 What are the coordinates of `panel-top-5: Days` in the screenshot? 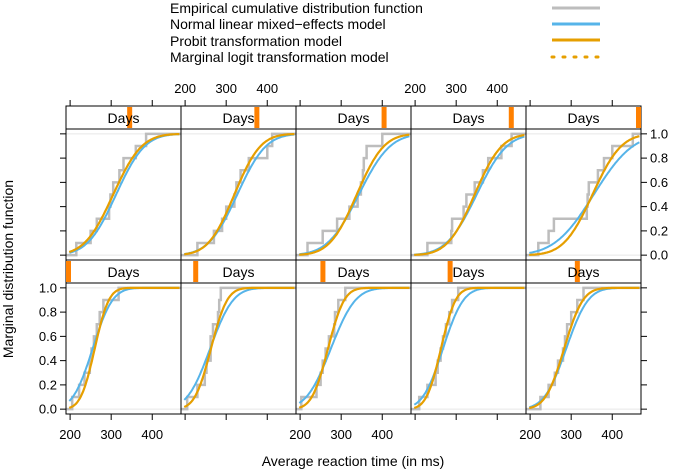 It's located at (583, 183).